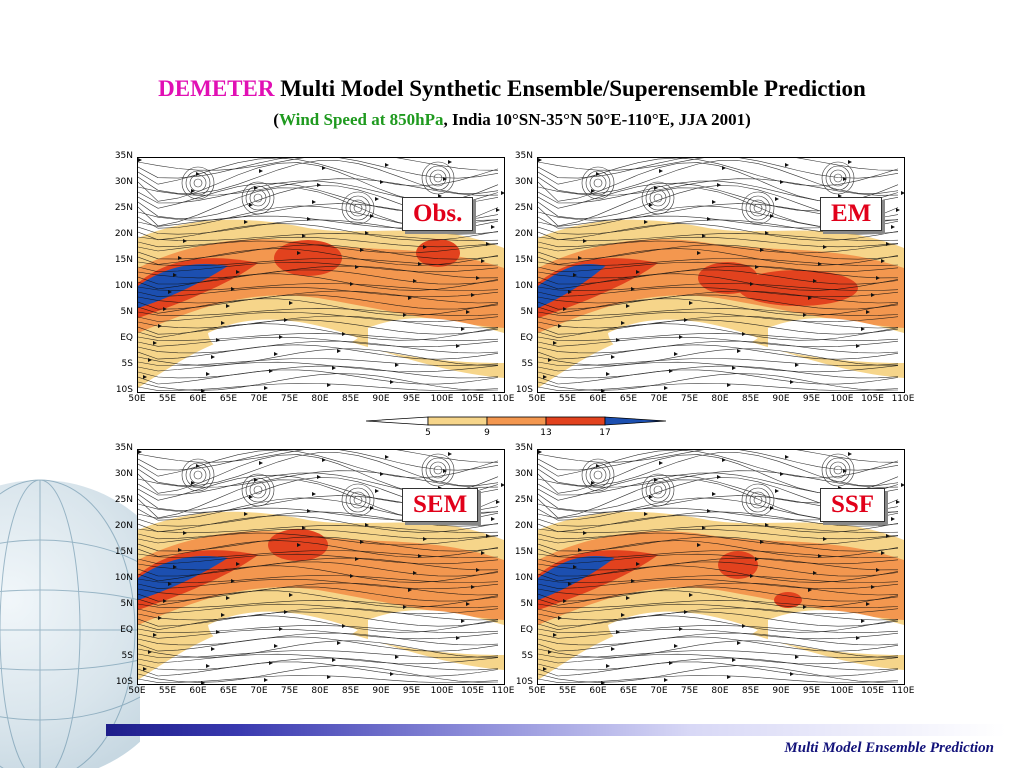 The width and height of the screenshot is (1024, 773). What do you see at coordinates (440, 505) in the screenshot?
I see `panel-label-sem: SEM` at bounding box center [440, 505].